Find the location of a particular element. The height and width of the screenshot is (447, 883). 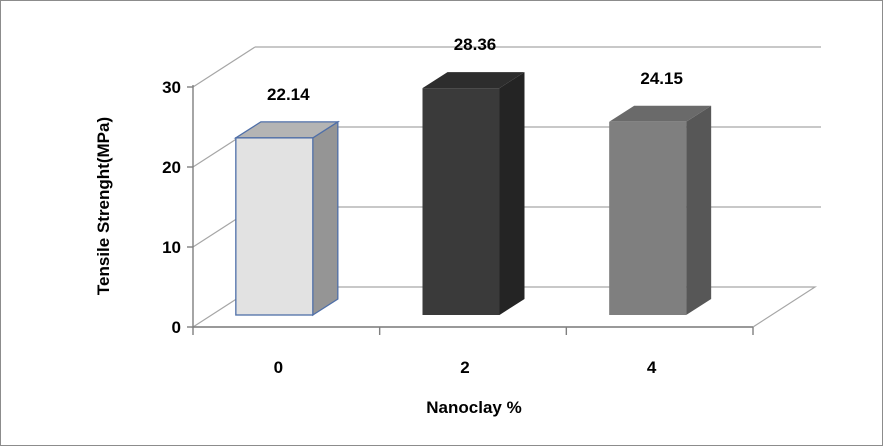

data-label: 28.36 is located at coordinates (475, 44).